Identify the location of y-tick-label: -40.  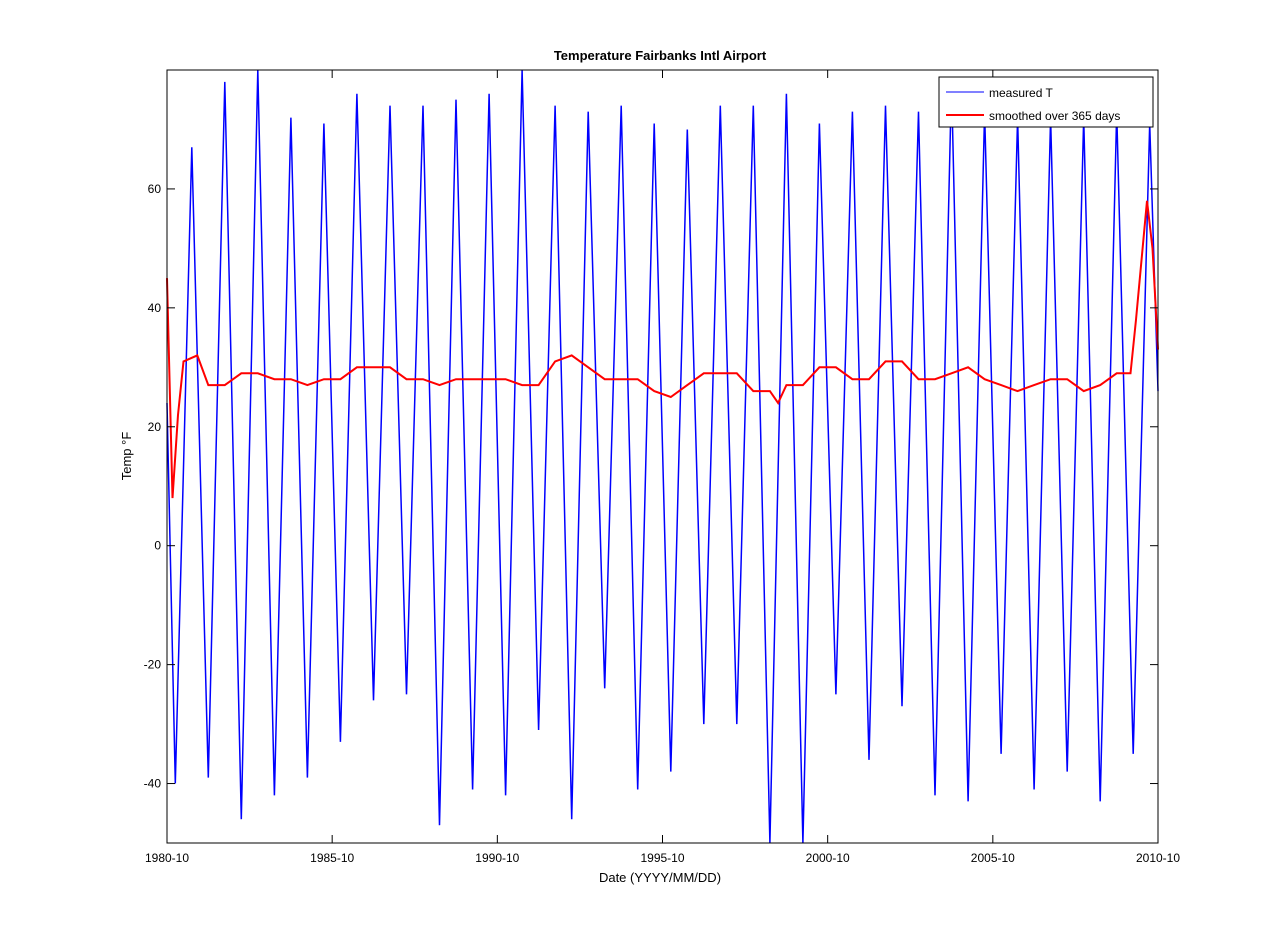
(153, 784).